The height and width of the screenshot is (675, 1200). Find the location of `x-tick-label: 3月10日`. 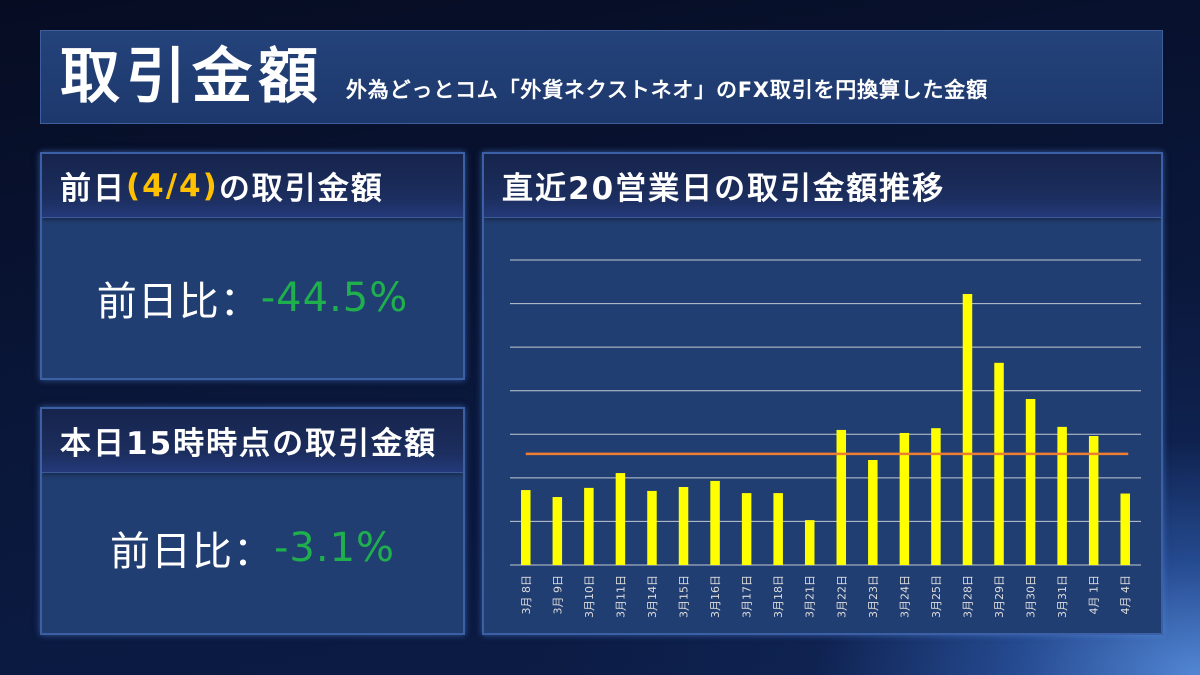

x-tick-label: 3月10日 is located at coordinates (589, 596).